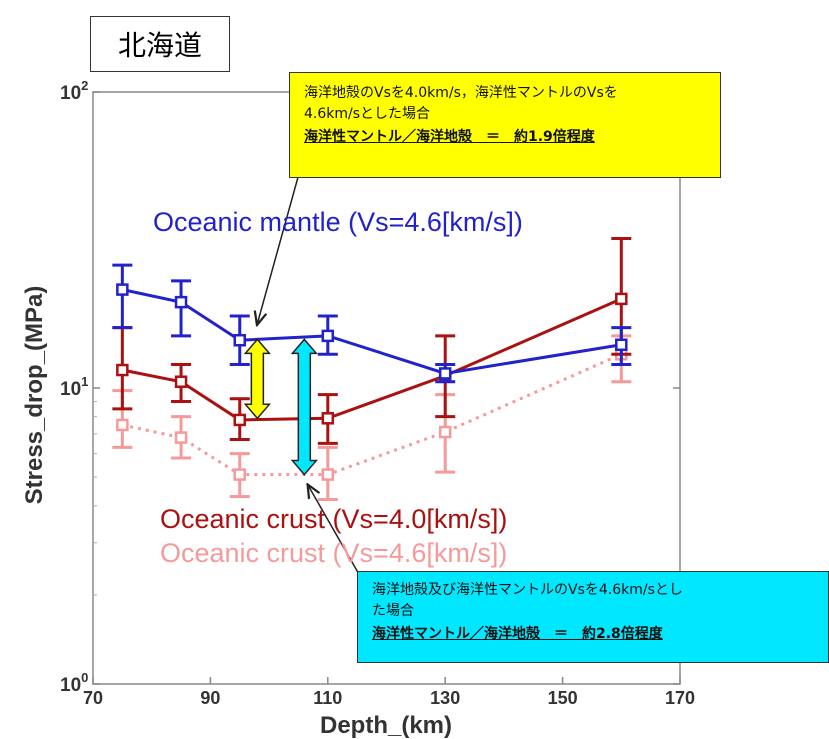 This screenshot has width=829, height=739. I want to click on callout-yellow-emphasis: 海洋性マントル／海洋地殻 ＝ 約1.9倍程度, so click(449, 137).